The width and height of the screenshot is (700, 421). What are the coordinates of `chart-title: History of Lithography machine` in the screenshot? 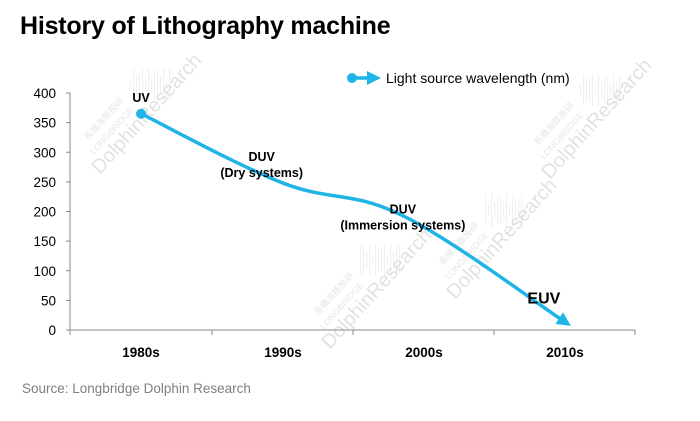 It's located at (205, 26).